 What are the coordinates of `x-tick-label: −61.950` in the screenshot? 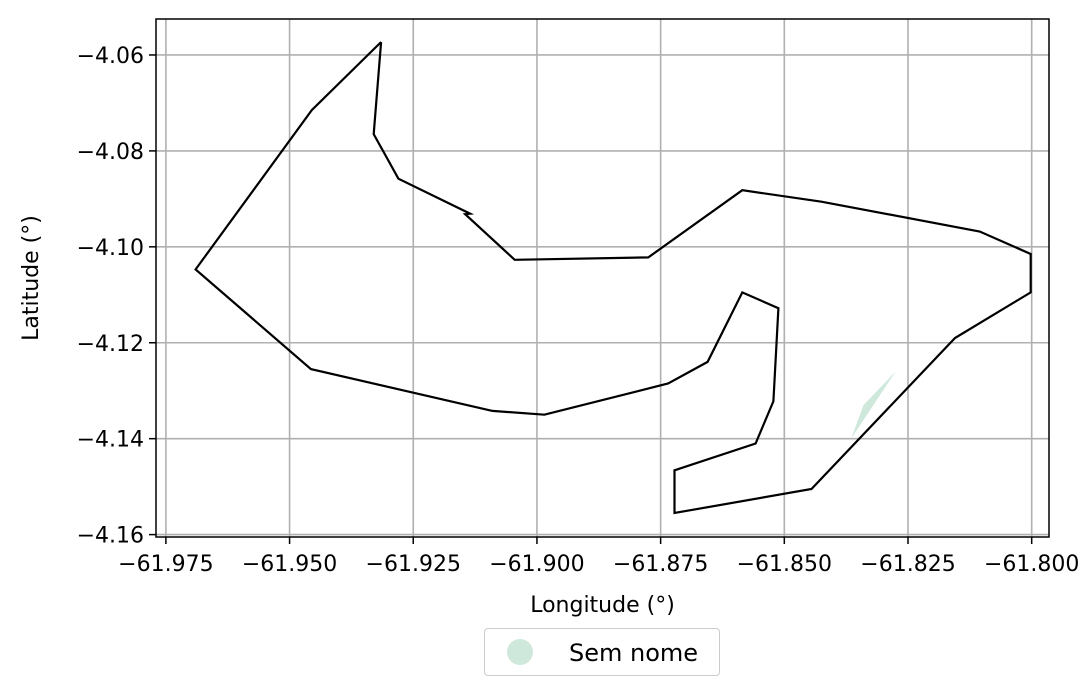 It's located at (289, 564).